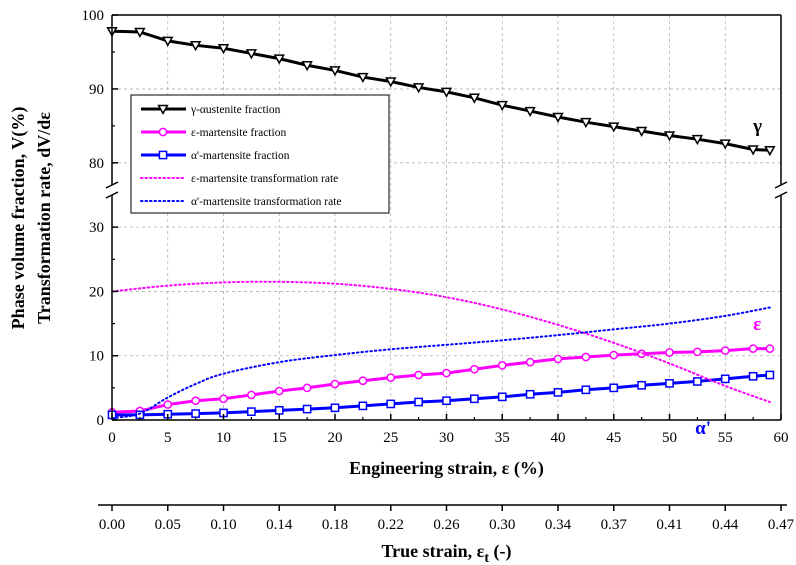 The image size is (796, 565). I want to click on secondary-x-axis-title-subscript: t, so click(486, 558).